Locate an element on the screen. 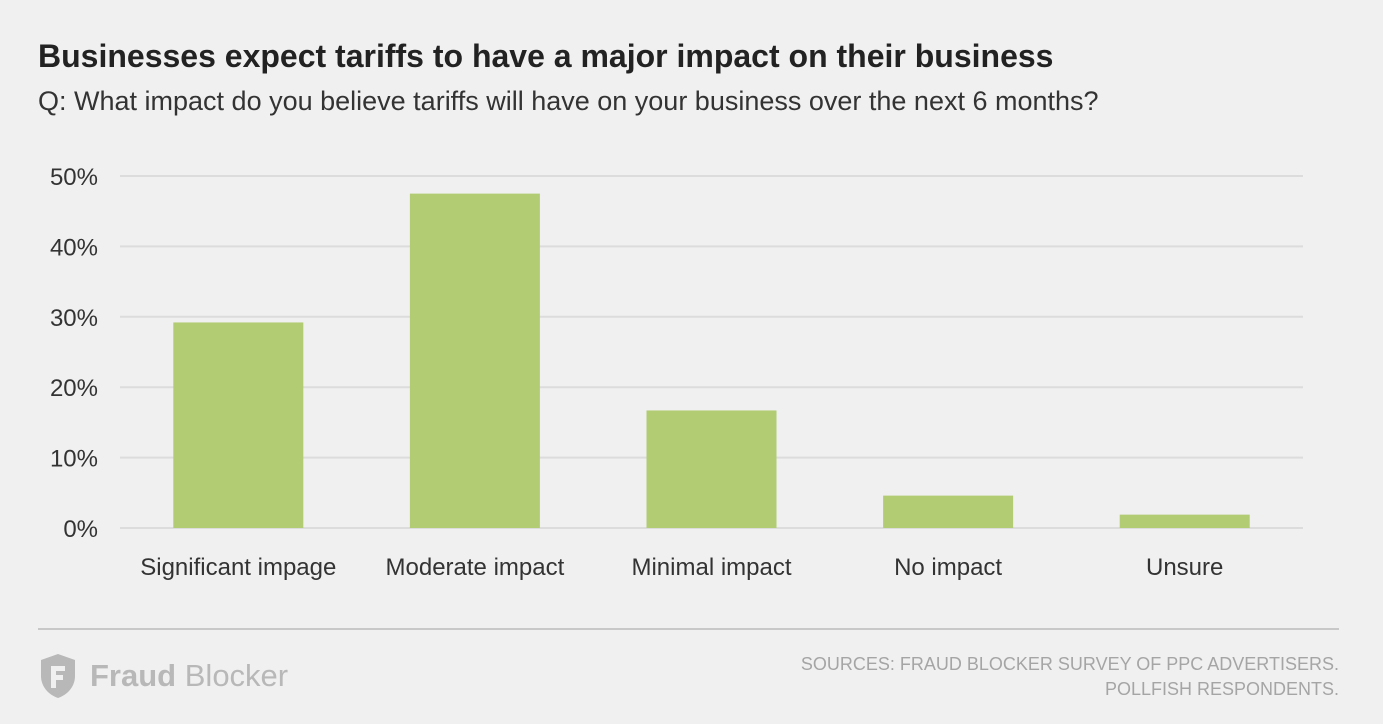 The height and width of the screenshot is (724, 1383). y-tick-label: 10% is located at coordinates (74, 459).